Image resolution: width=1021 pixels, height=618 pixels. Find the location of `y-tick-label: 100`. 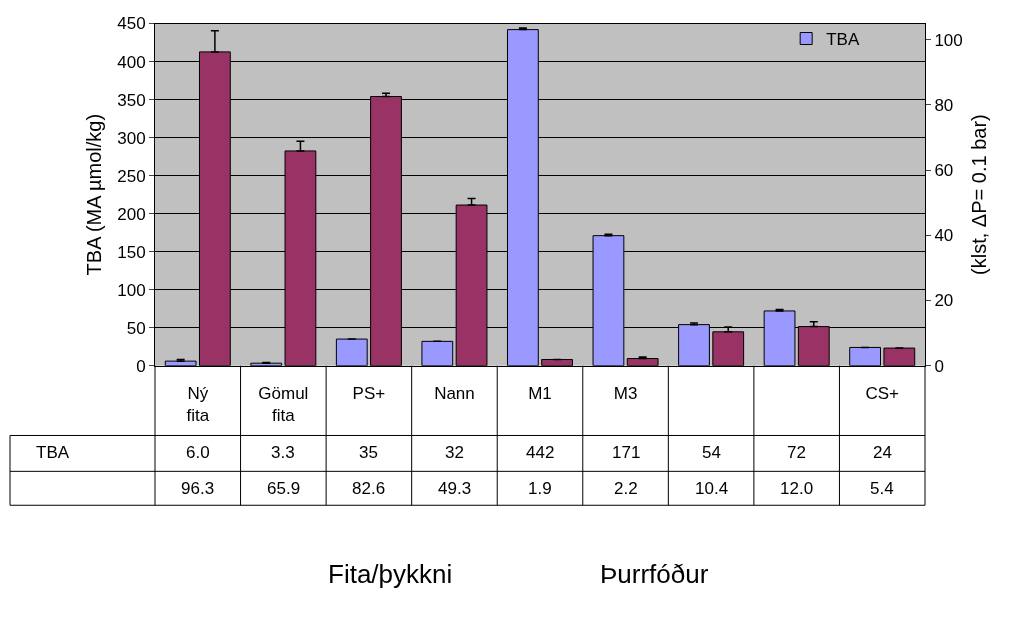

y-tick-label: 100 is located at coordinates (131, 290).